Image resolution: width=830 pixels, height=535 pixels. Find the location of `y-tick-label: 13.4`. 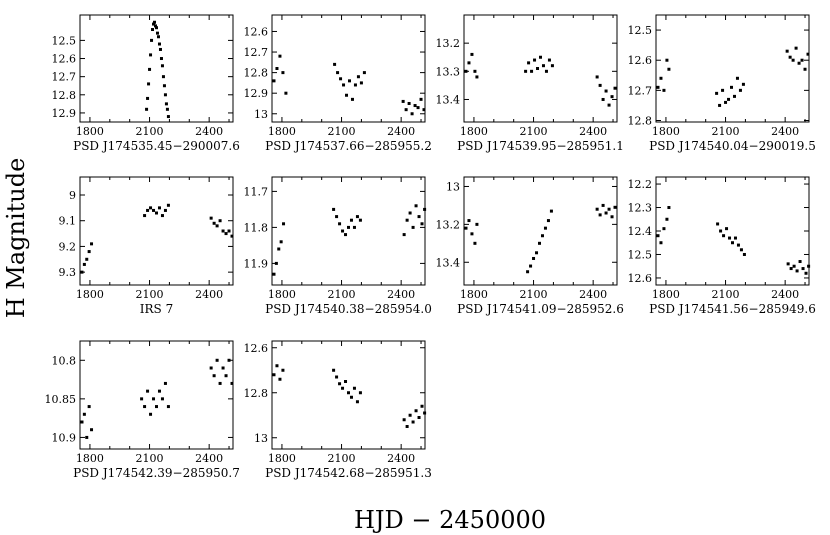

y-tick-label: 13.4 is located at coordinates (448, 99).